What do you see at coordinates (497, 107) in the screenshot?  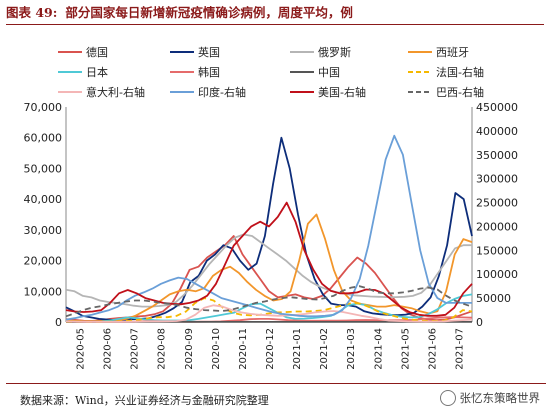 I see `right-tick-label: 450000` at bounding box center [497, 107].